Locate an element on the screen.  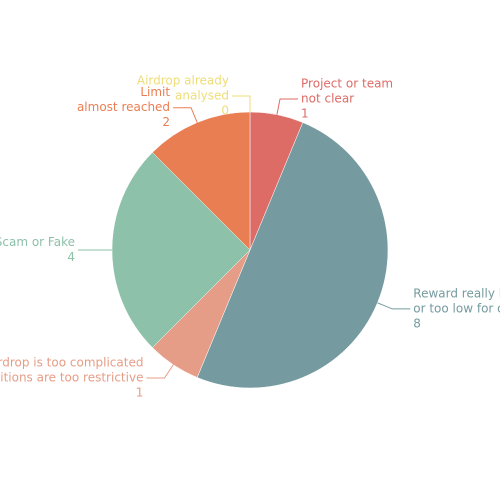
slice-label: almost reached is located at coordinates (123, 107).